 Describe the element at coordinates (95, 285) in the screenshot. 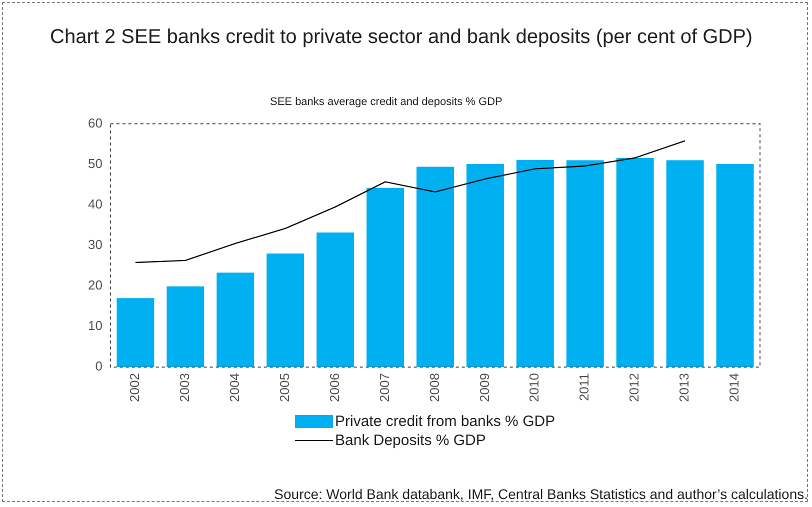

I see `y-tick-label: 20` at that location.